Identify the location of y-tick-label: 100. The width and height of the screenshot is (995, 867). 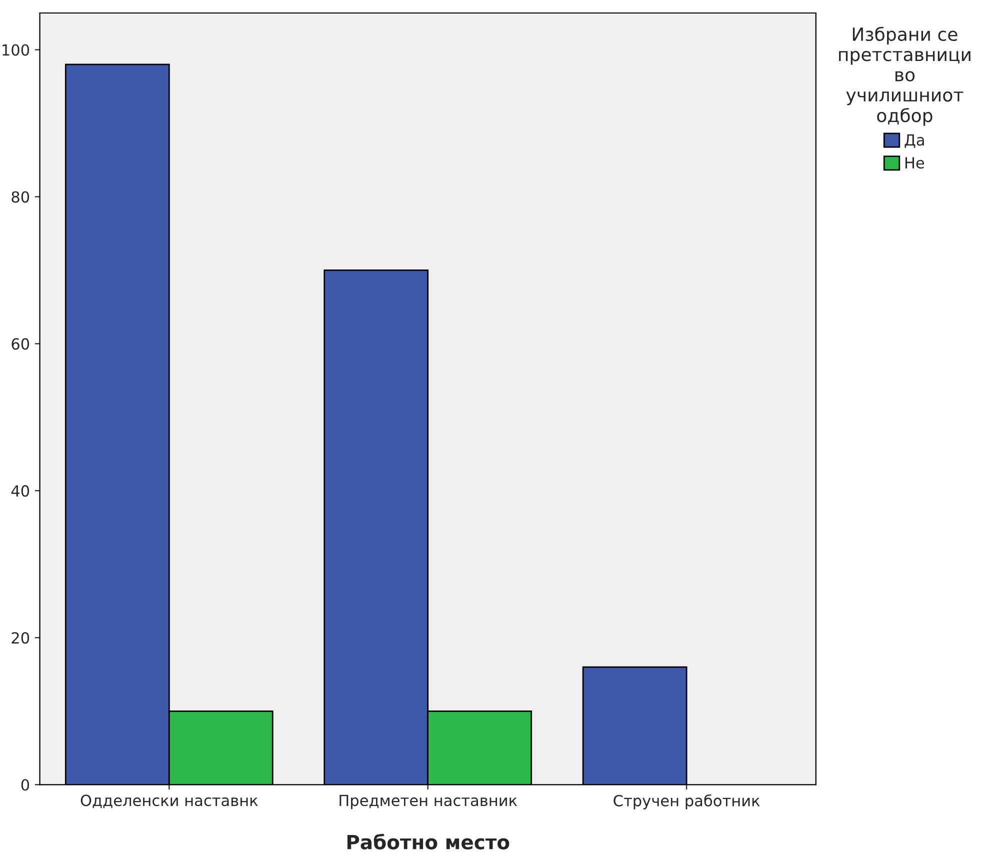
(16, 50).